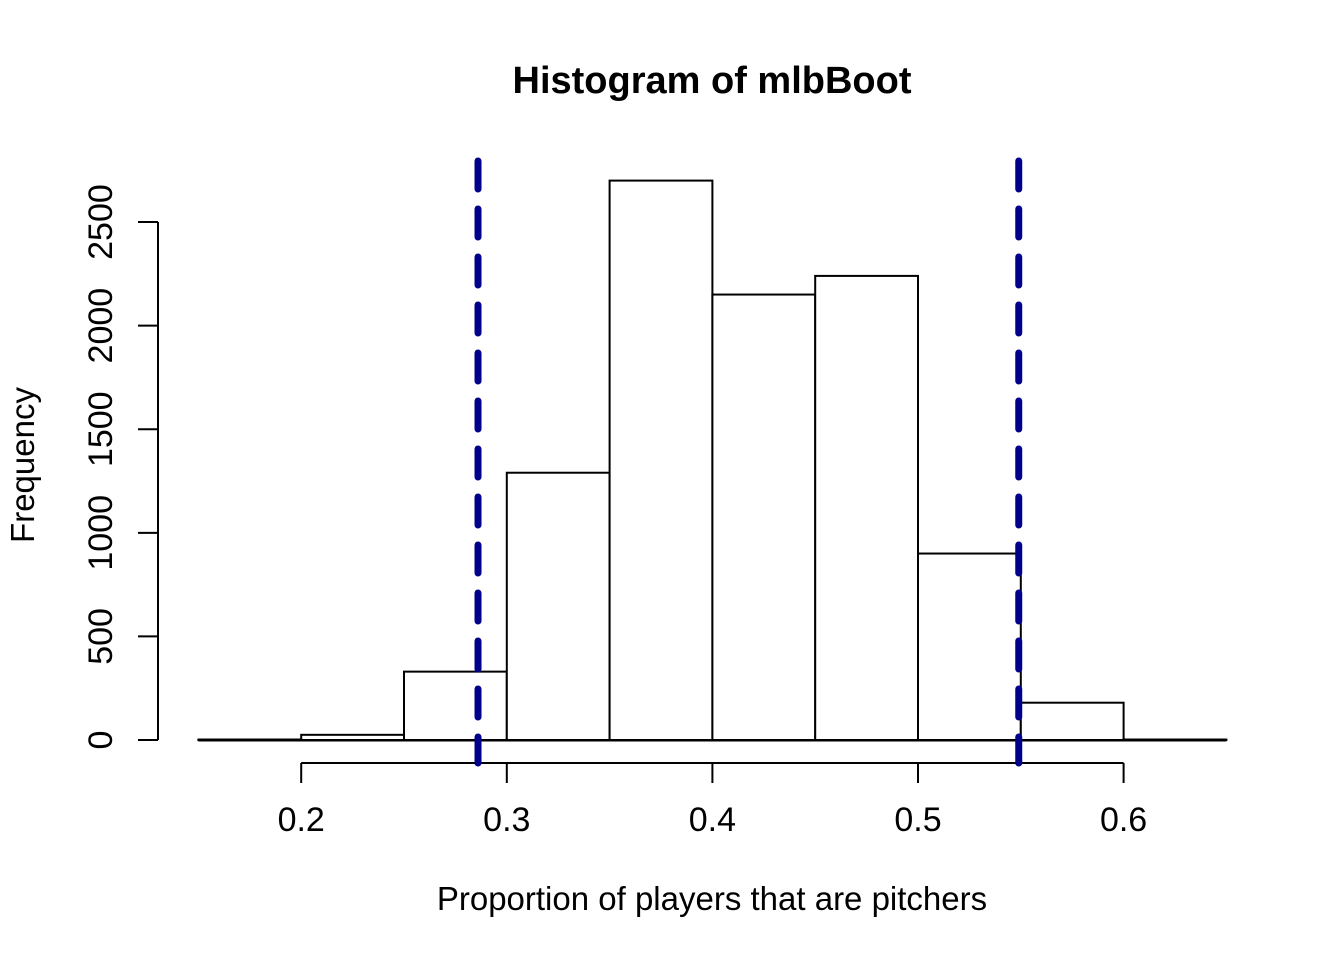  What do you see at coordinates (712, 898) in the screenshot?
I see `x-axis-title: Proportion of players that are pitchers` at bounding box center [712, 898].